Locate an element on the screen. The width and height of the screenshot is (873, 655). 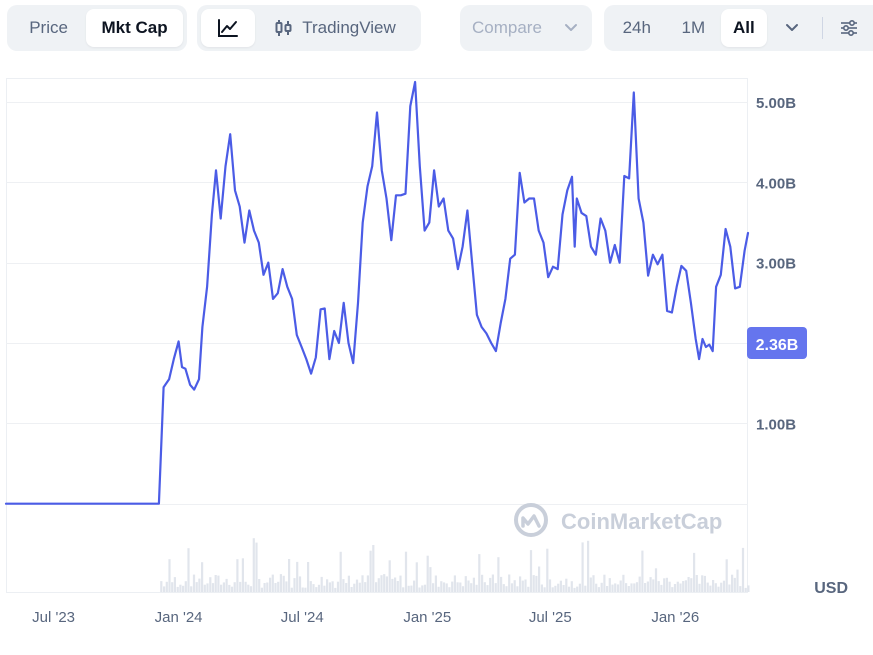
sliders-icon is located at coordinates (849, 28).